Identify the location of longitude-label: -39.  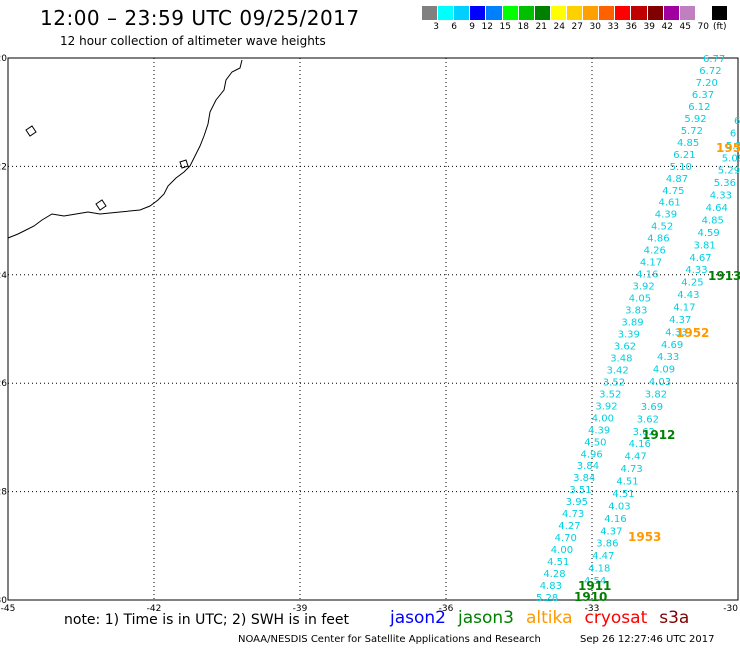
(300, 609).